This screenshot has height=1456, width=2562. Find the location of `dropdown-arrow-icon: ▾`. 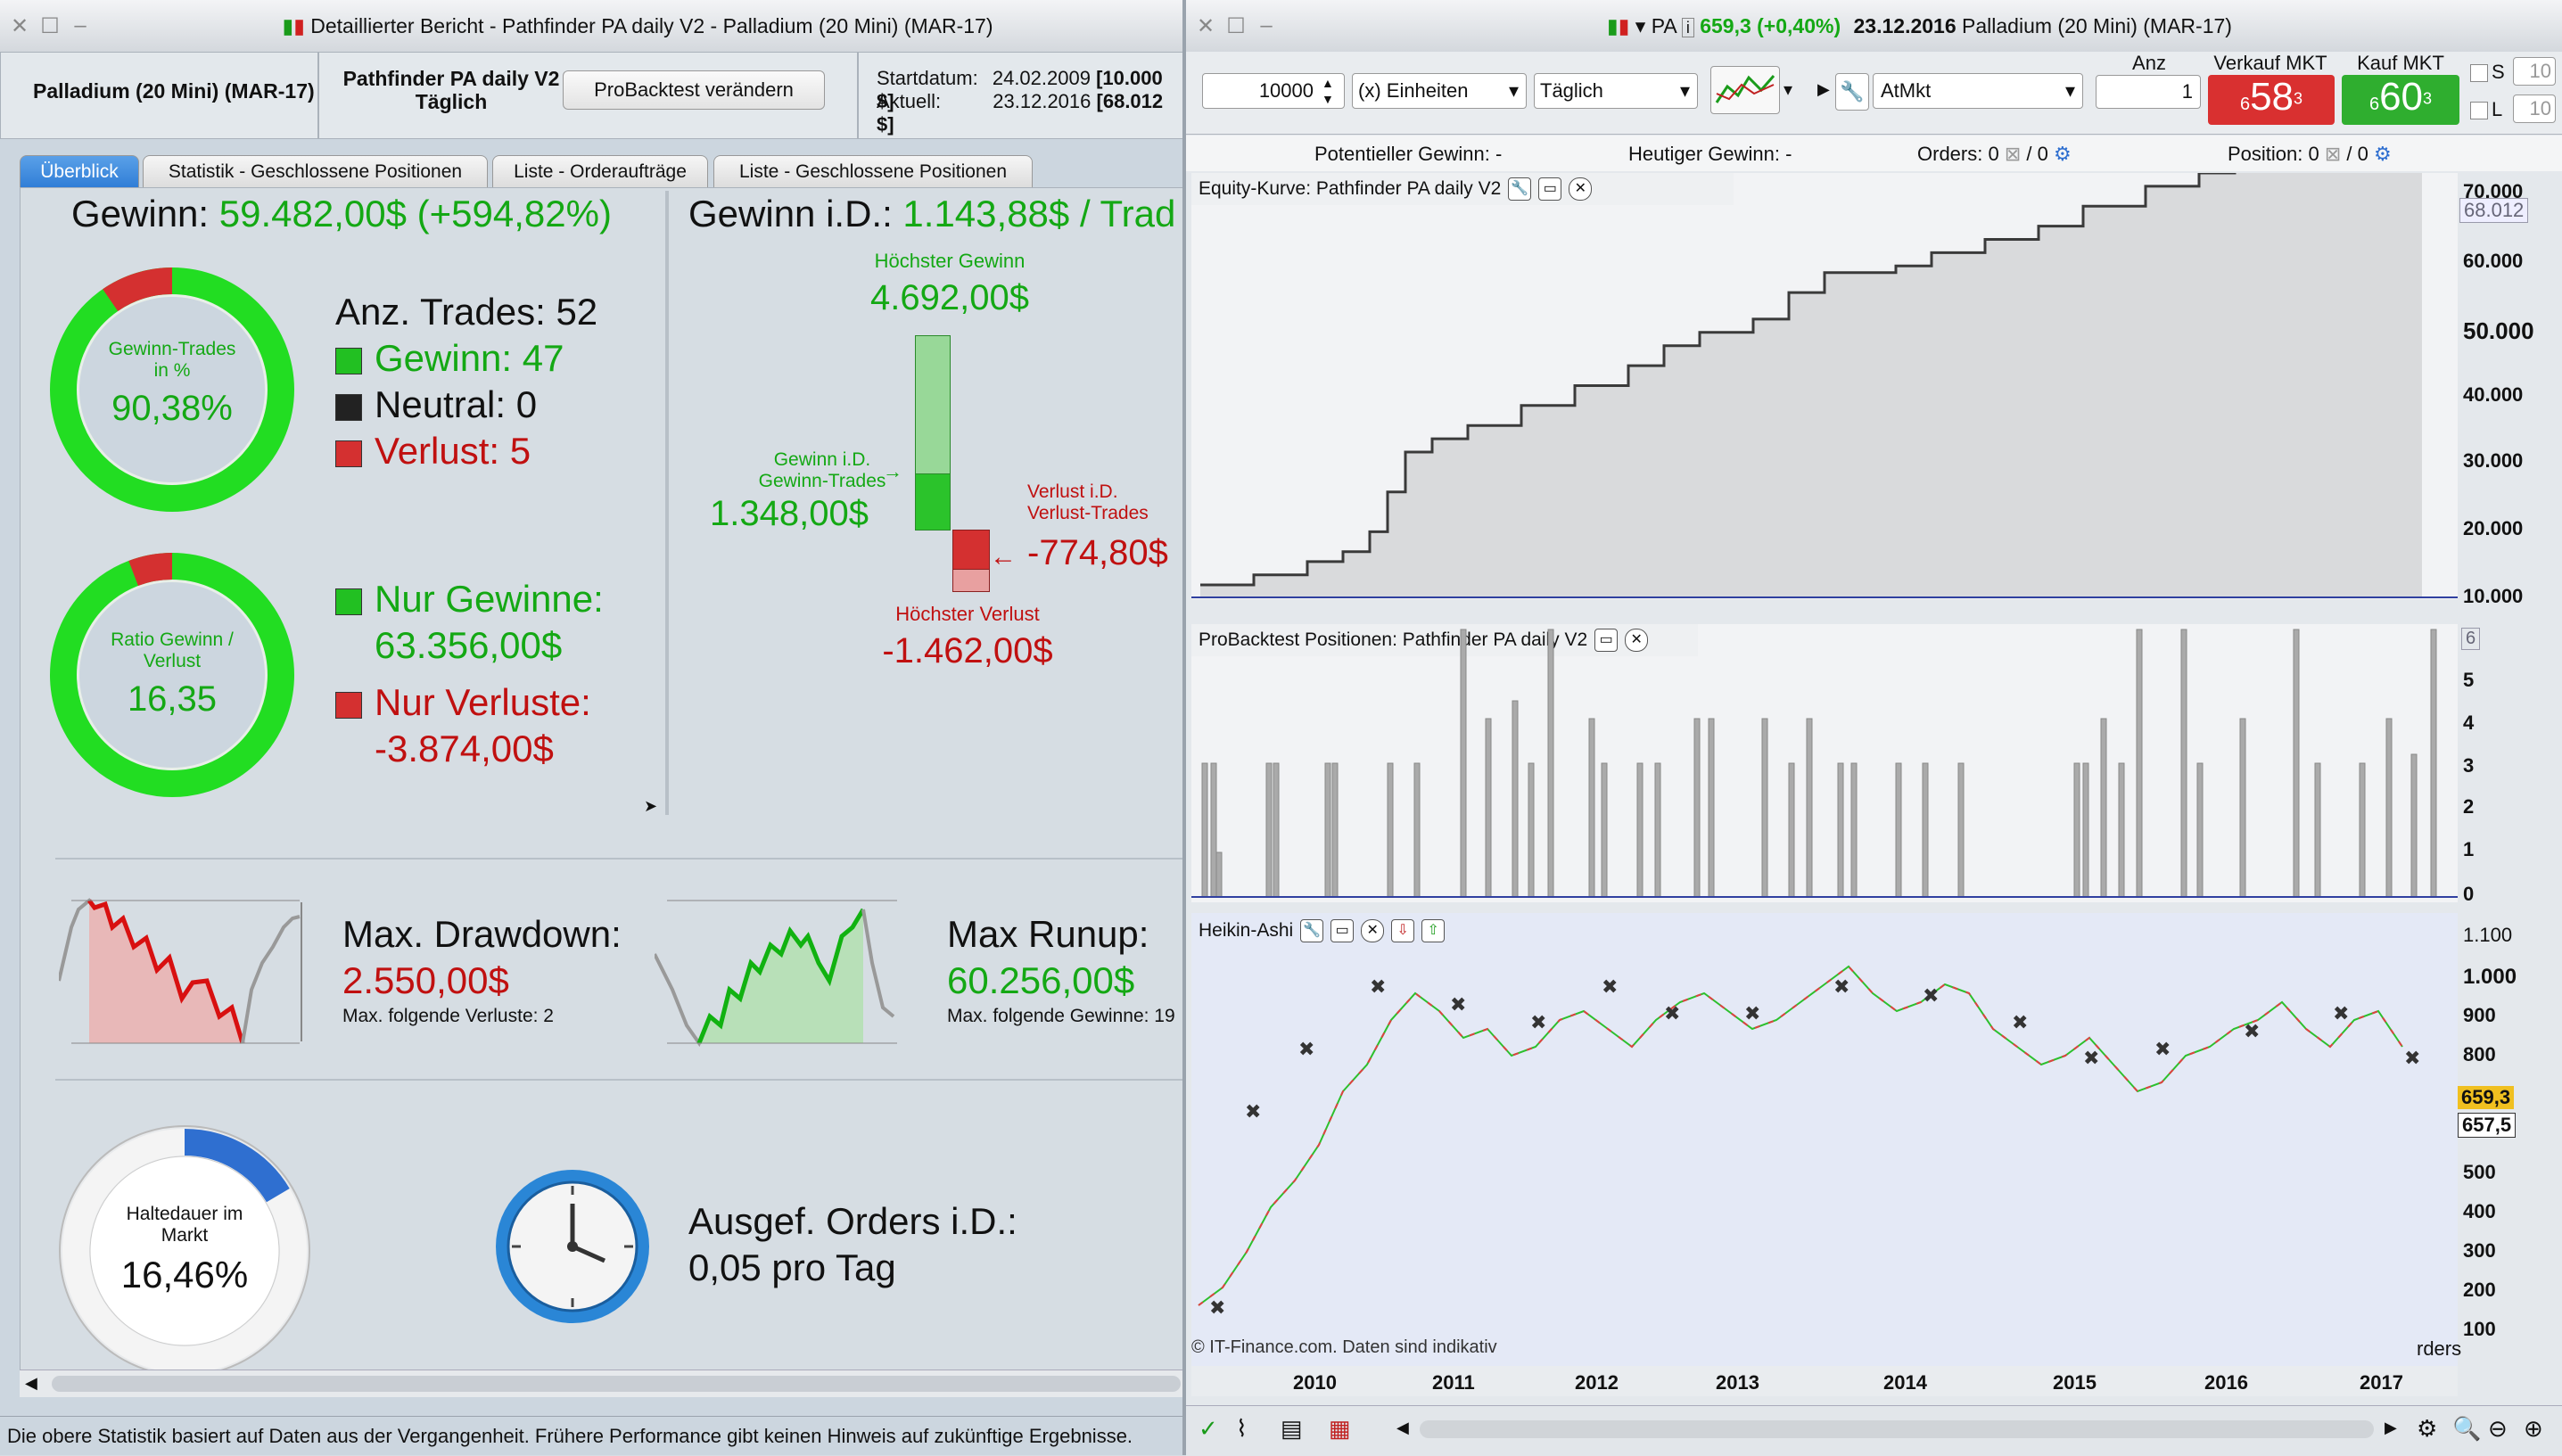

dropdown-arrow-icon: ▾ is located at coordinates (1640, 25).